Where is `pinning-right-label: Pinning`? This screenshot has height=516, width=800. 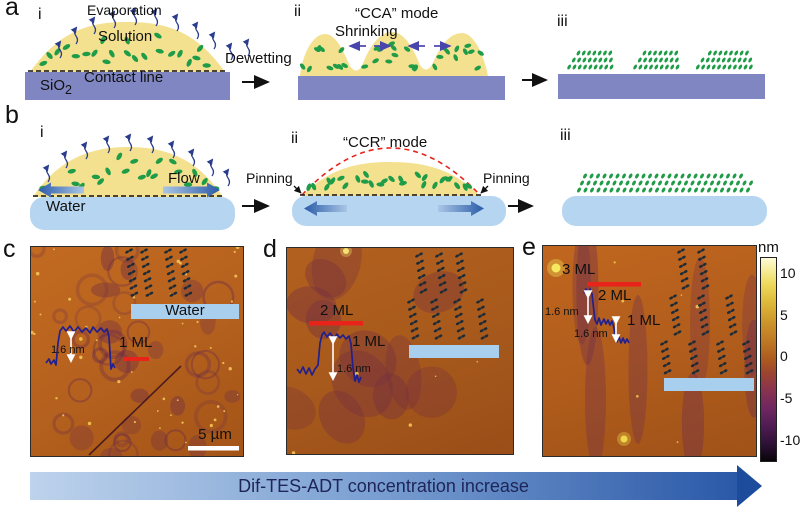 pinning-right-label: Pinning is located at coordinates (506, 178).